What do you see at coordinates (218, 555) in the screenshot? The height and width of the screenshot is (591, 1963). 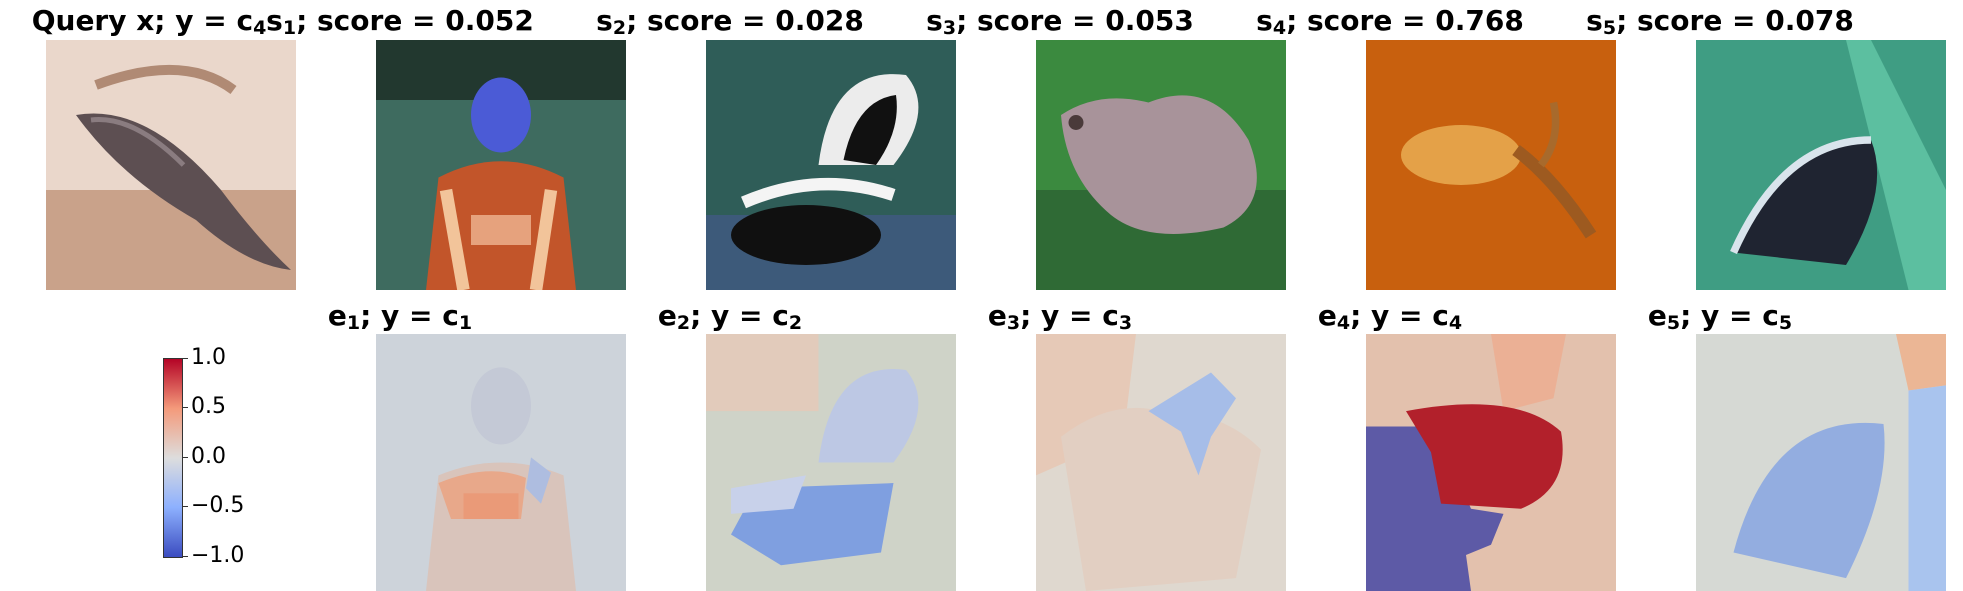 I see `colorbar-label-5: −1.0` at bounding box center [218, 555].